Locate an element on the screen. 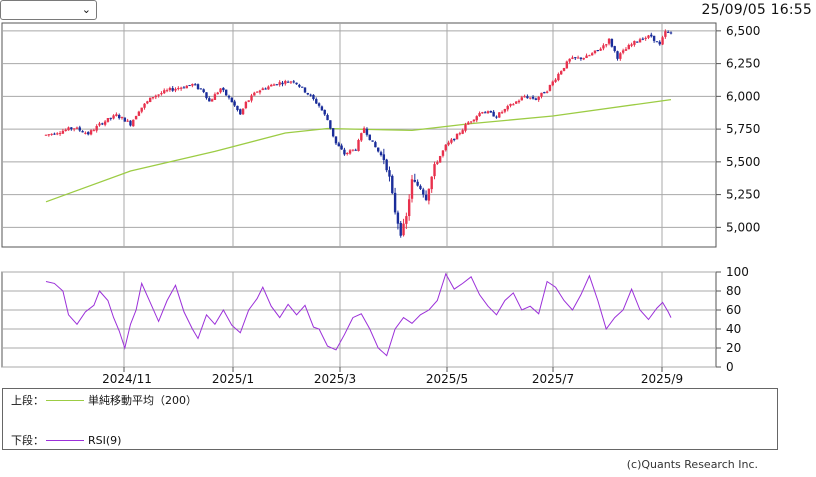 This screenshot has width=816, height=477. legend-lower-label: 下段： is located at coordinates (27, 440).